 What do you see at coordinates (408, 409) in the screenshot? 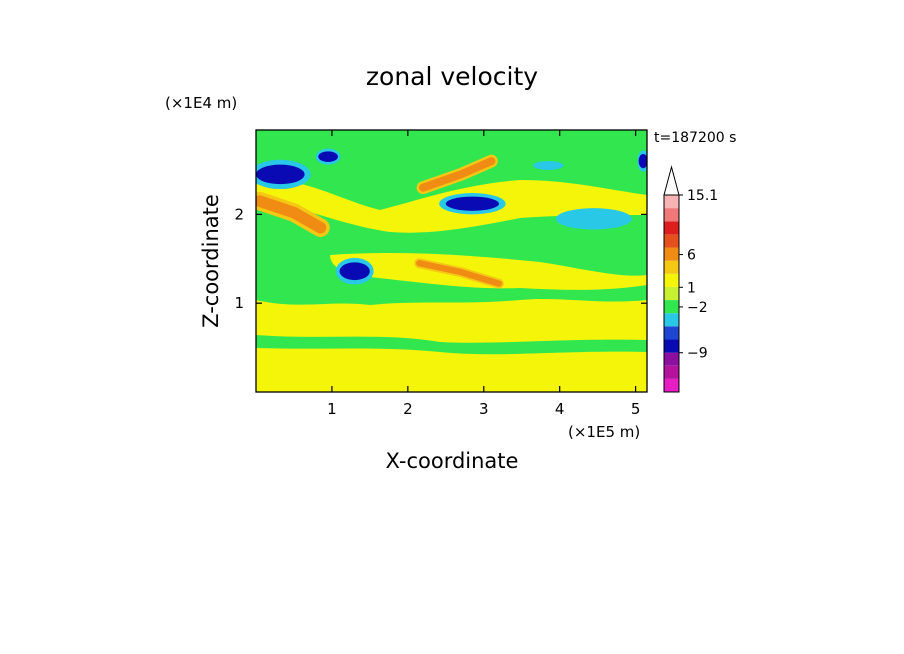
I see `x-tick-label-2: 2` at bounding box center [408, 409].